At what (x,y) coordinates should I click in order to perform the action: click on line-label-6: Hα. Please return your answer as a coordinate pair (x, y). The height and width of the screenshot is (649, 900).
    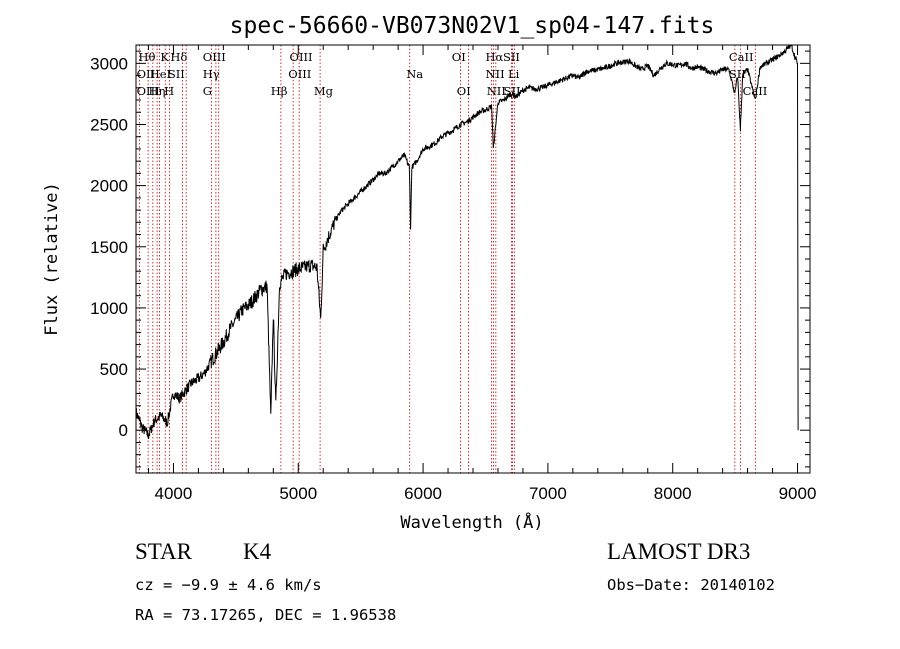
    Looking at the image, I should click on (494, 57).